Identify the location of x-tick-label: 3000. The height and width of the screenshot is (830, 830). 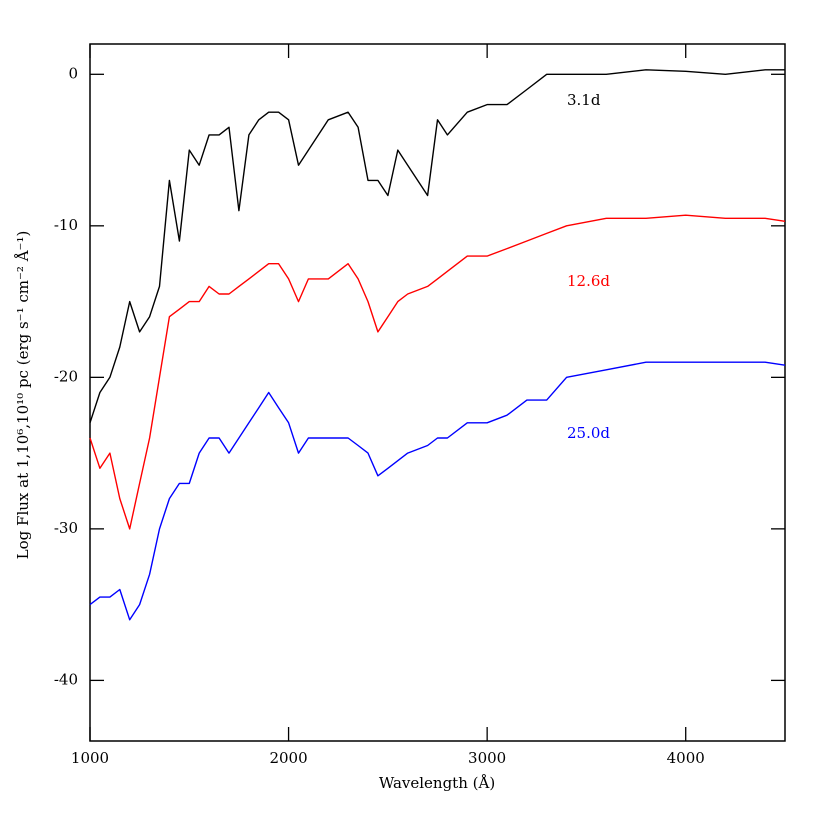
(487, 758).